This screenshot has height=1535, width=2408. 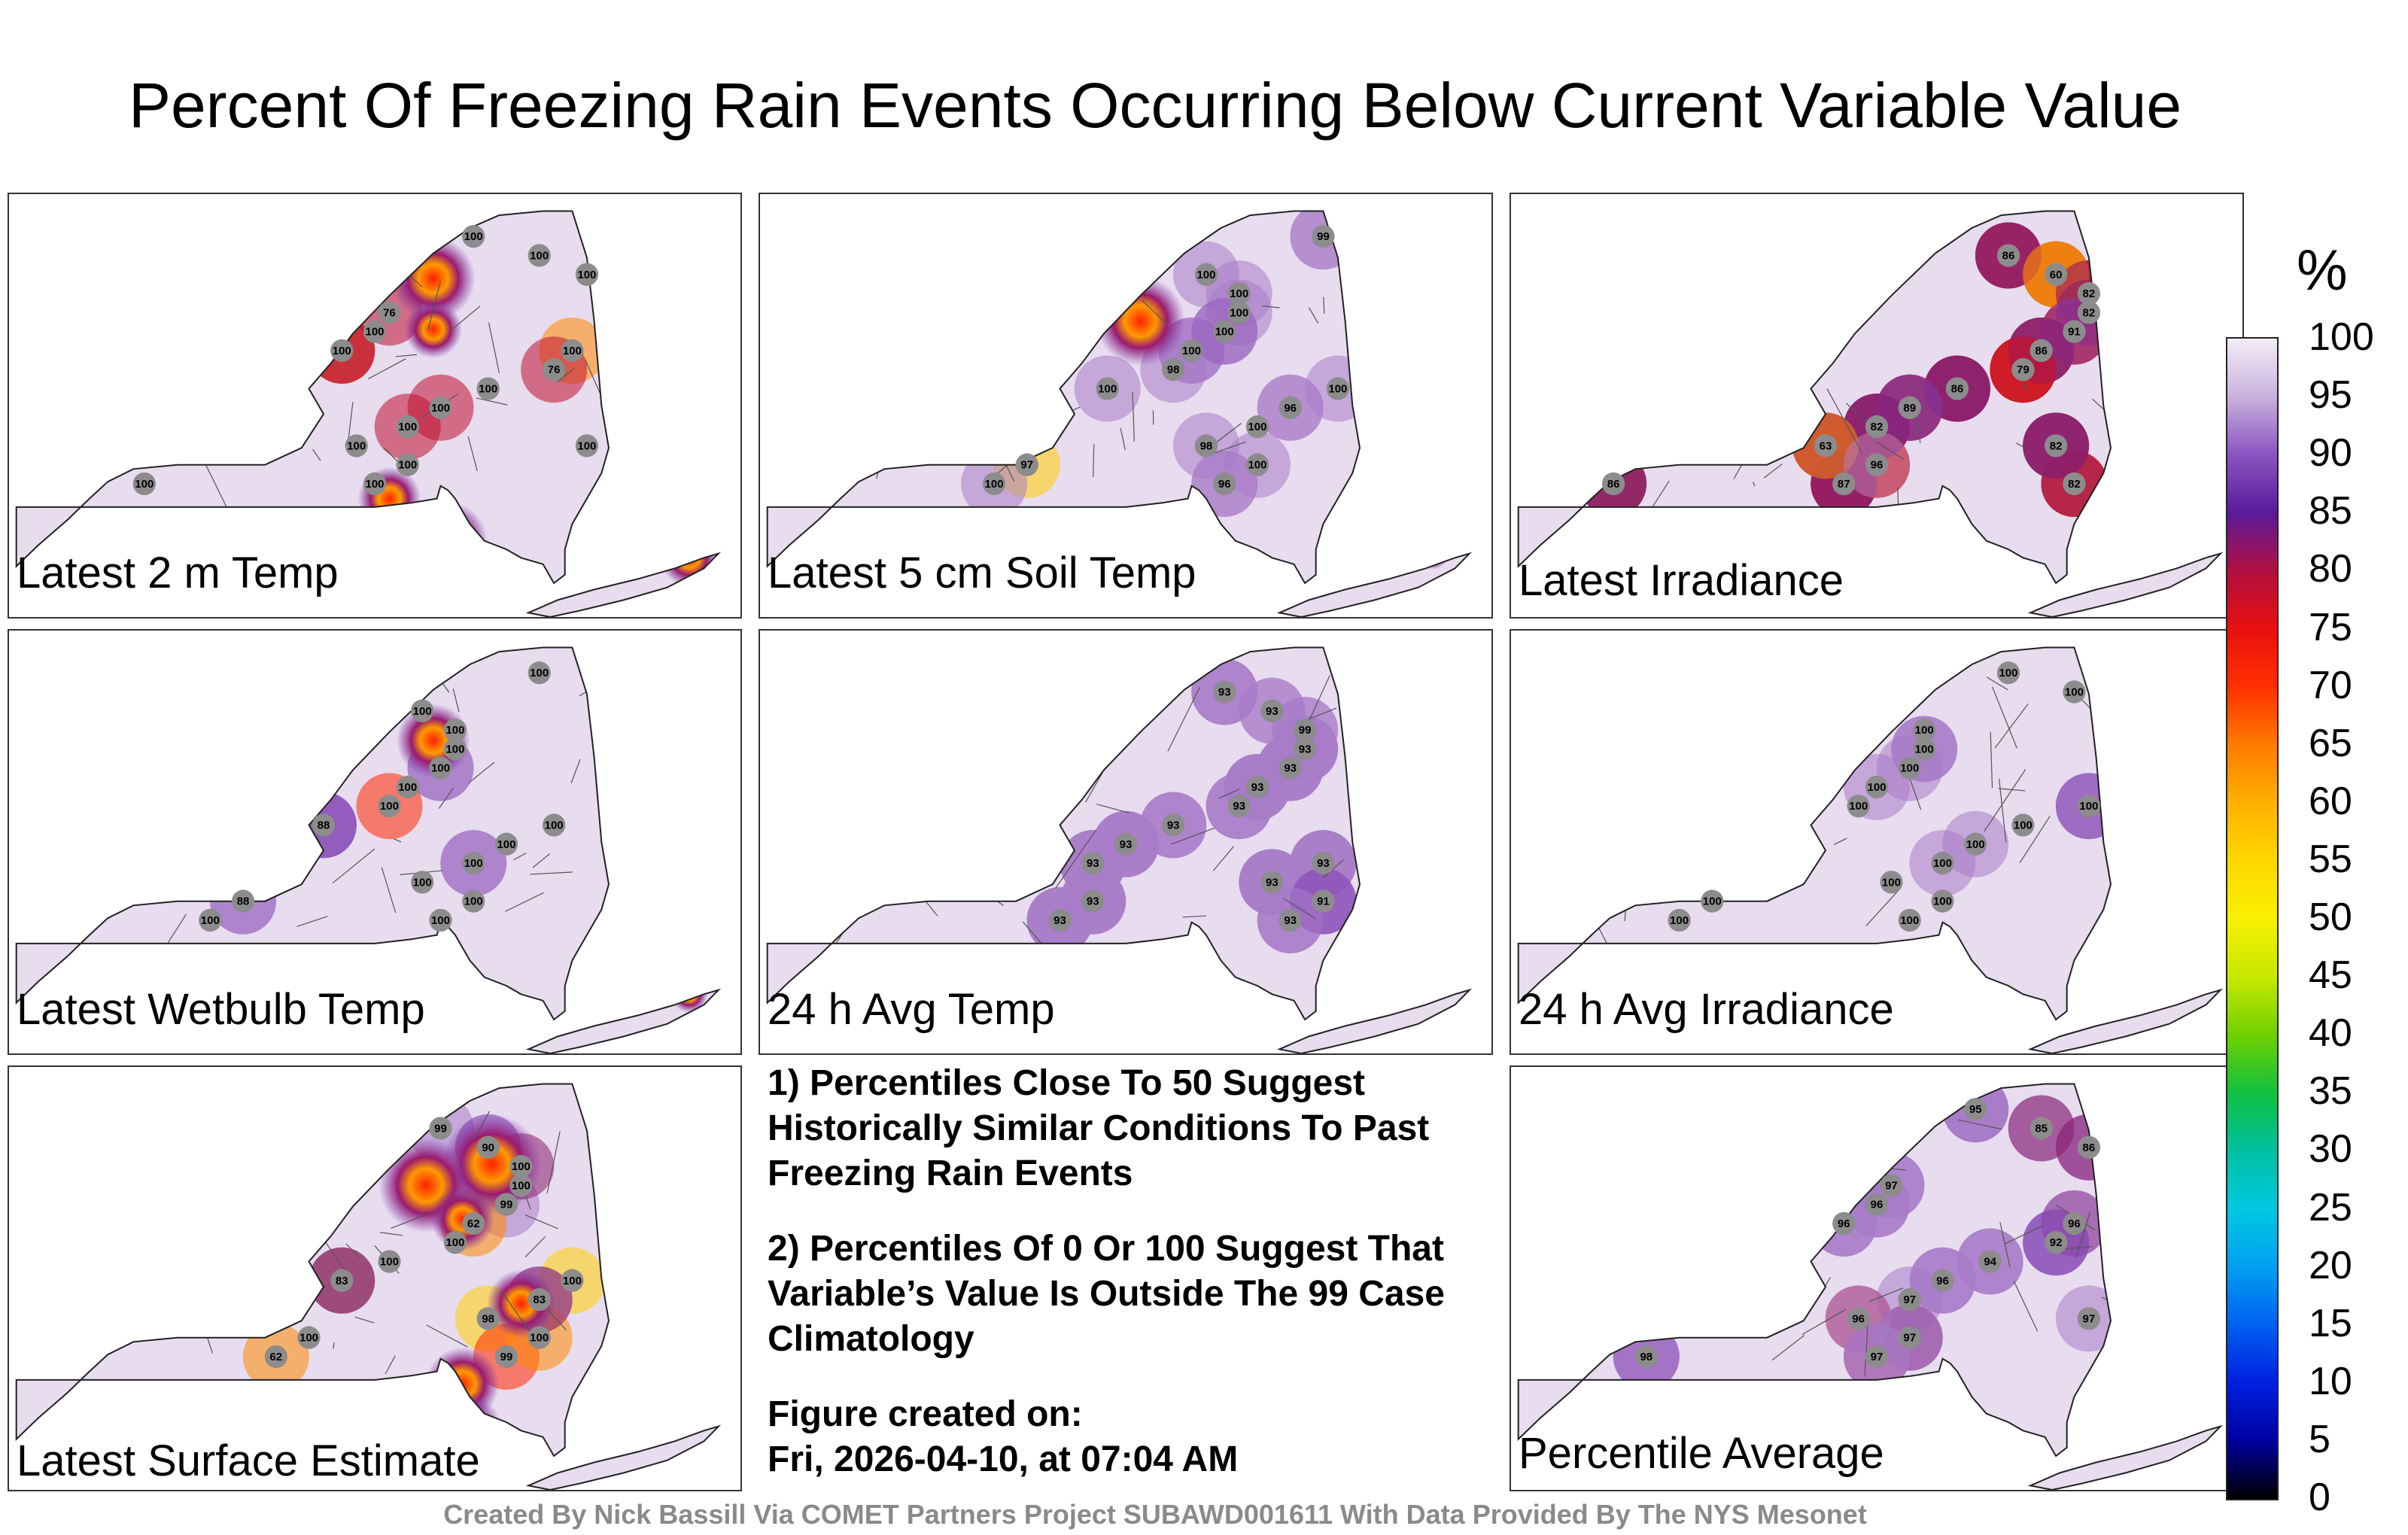 What do you see at coordinates (925, 1414) in the screenshot?
I see `created-label: Figure created on:` at bounding box center [925, 1414].